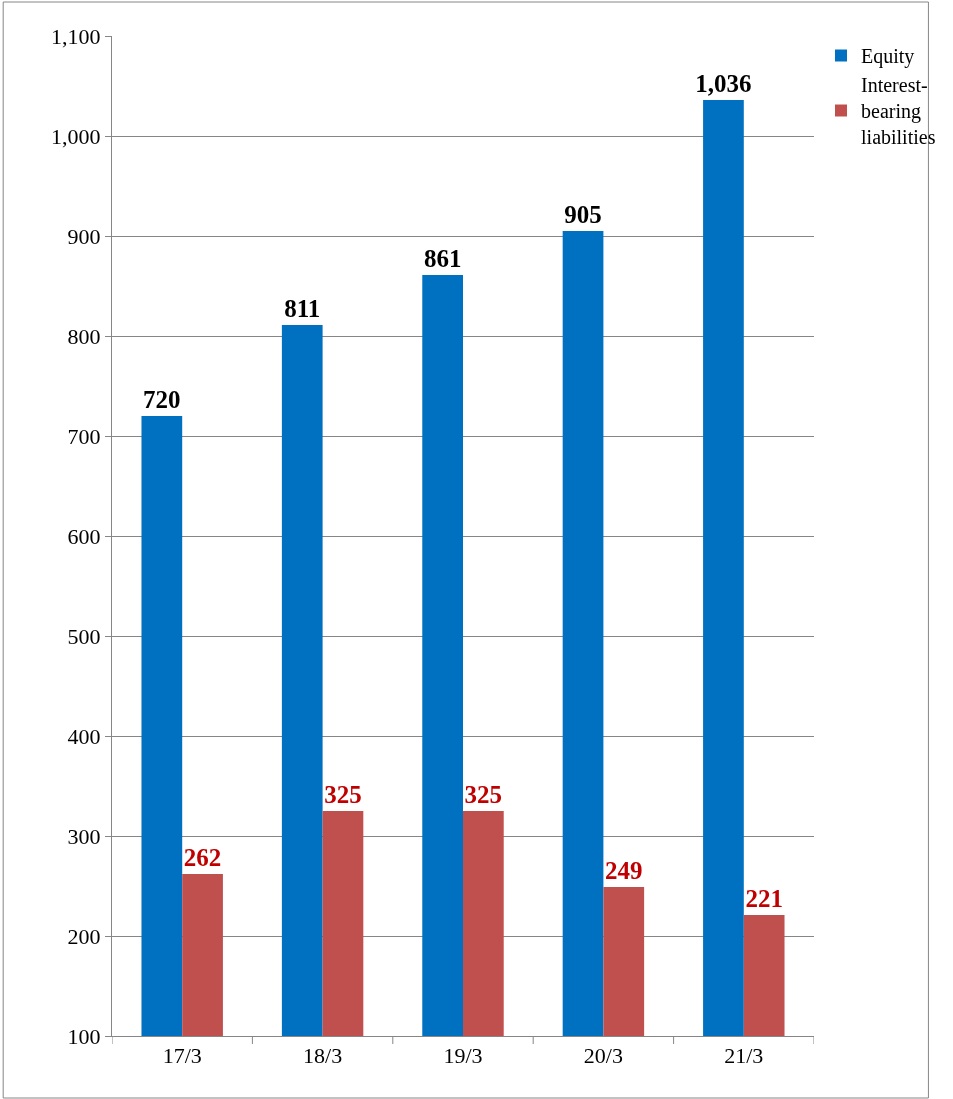 The height and width of the screenshot is (1099, 953). Describe the element at coordinates (442, 258) in the screenshot. I see `data-label: 861` at that location.